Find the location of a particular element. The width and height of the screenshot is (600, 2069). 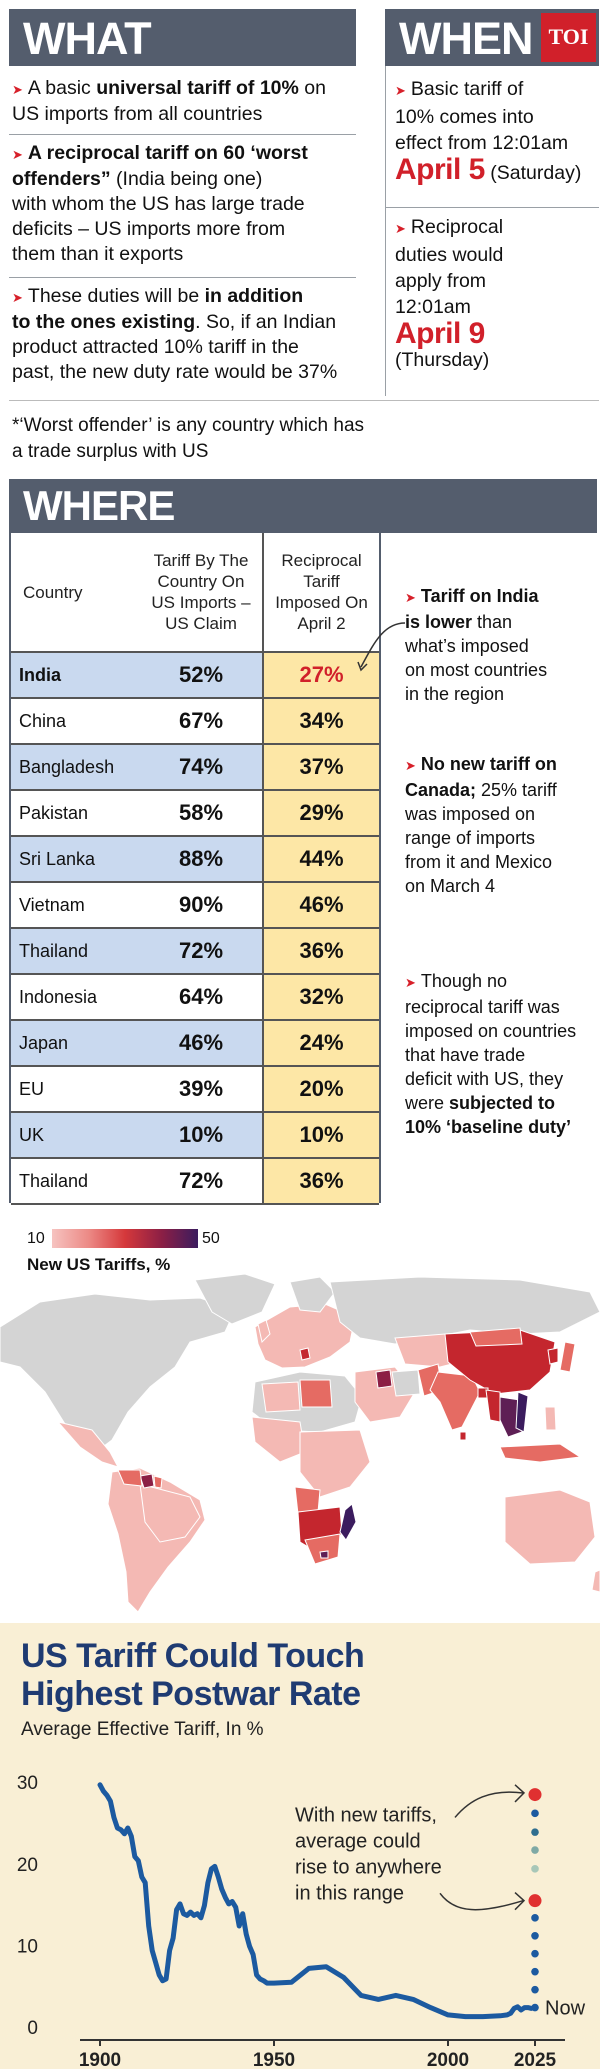

legend-max-label: 50 is located at coordinates (211, 1238).